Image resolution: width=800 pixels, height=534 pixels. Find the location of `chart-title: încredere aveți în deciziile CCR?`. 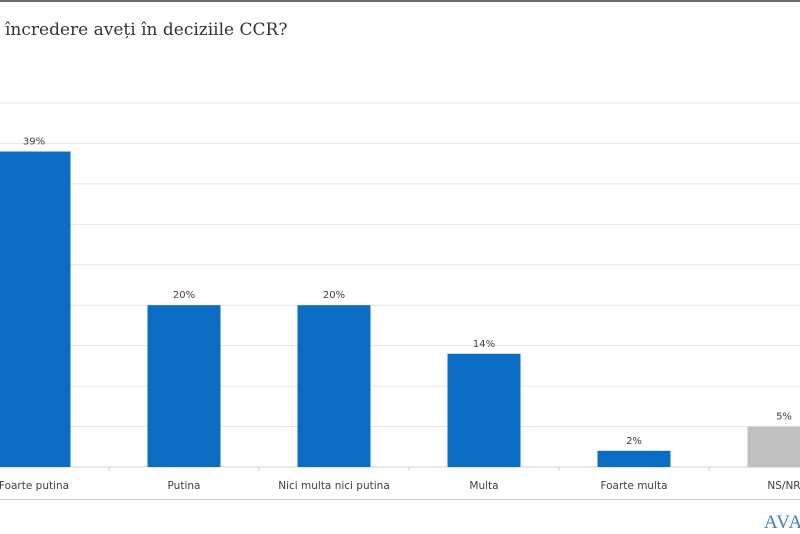

chart-title: încredere aveți în deciziile CCR? is located at coordinates (146, 30).